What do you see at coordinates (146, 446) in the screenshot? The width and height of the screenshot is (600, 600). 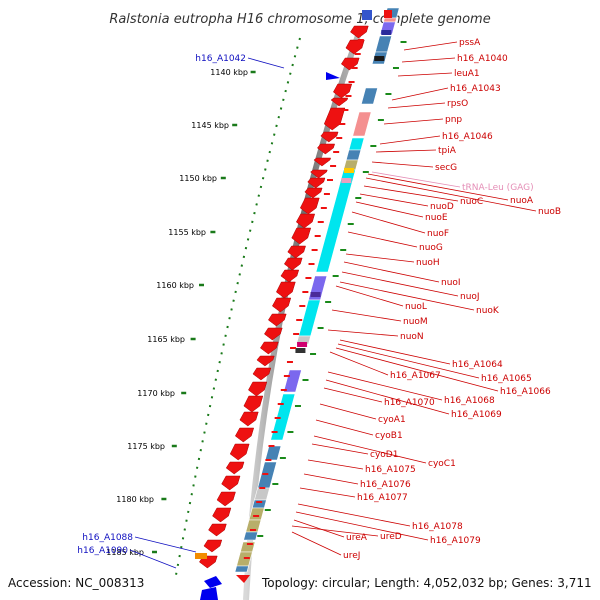 I see `kbp-label: 1175 kbp` at bounding box center [146, 446].